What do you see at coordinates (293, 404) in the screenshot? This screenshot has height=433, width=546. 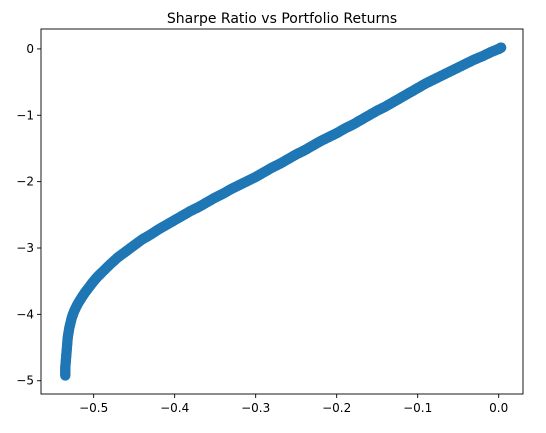 I see `x-axis: −0.5 −0.4 −0.3 −0.2 −0.1 0.0` at bounding box center [293, 404].